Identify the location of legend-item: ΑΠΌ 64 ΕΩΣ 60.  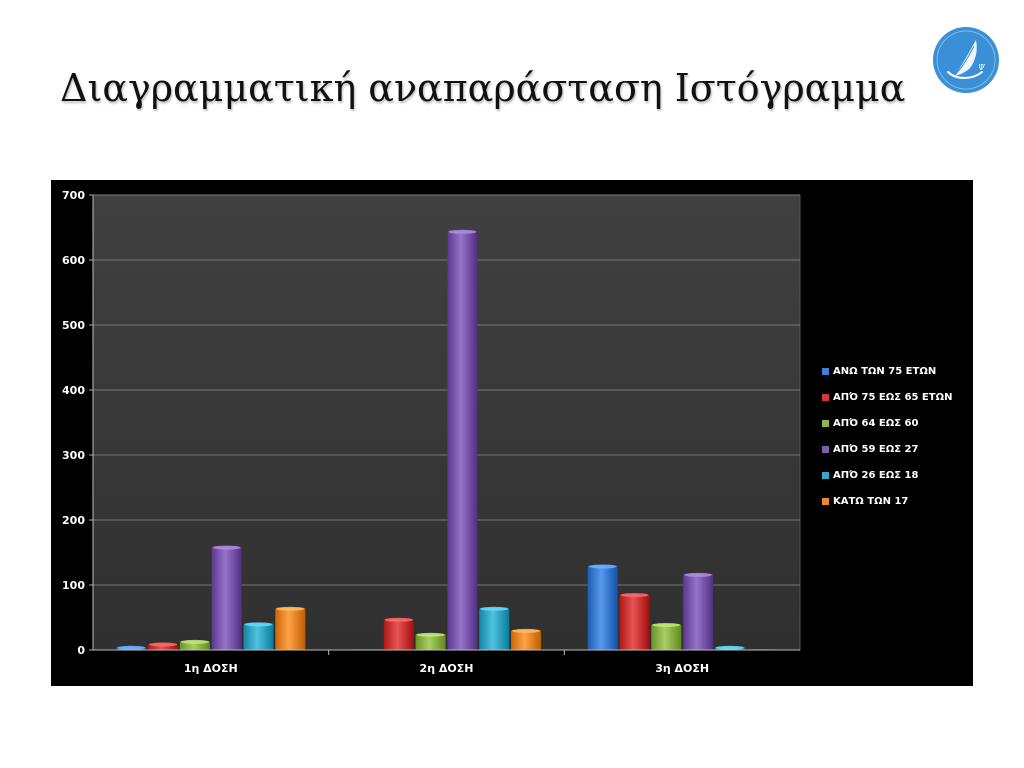
(896, 423).